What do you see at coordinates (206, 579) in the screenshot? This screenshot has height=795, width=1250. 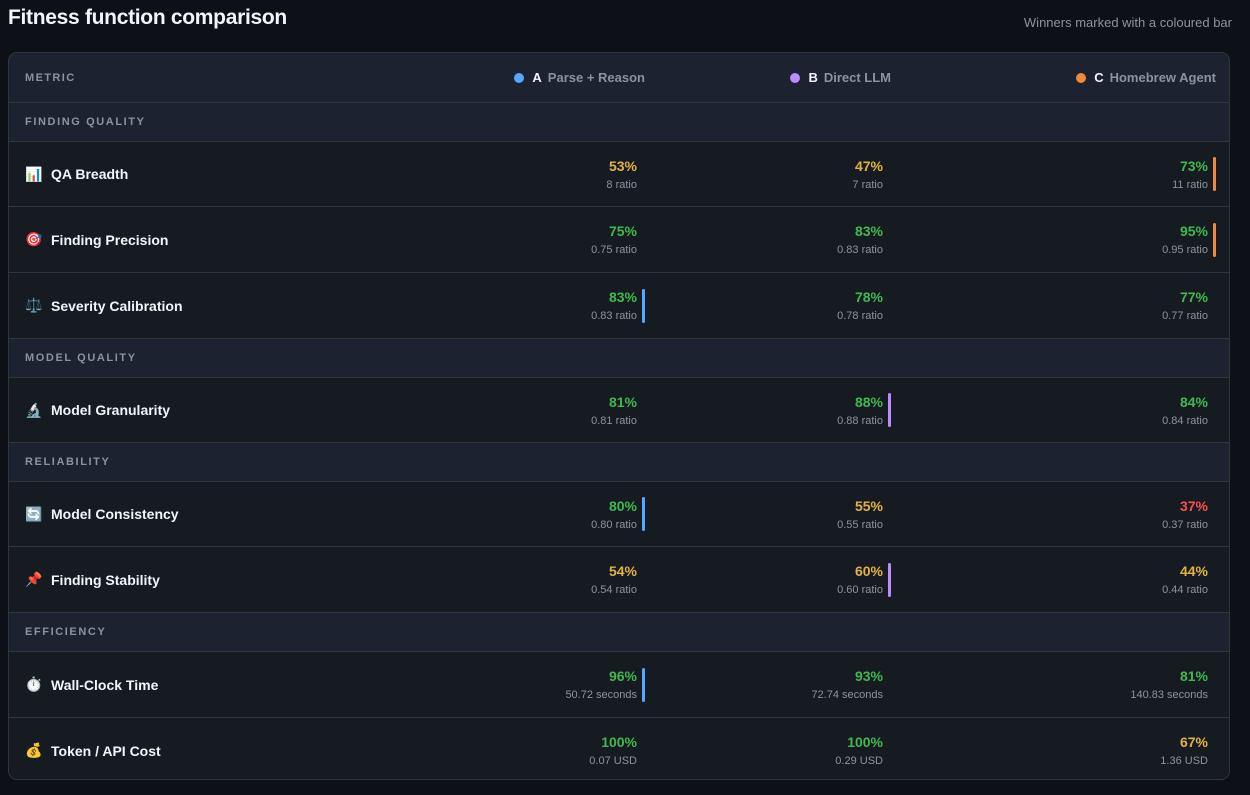 I see `metric-name: 📌 Finding Stability` at bounding box center [206, 579].